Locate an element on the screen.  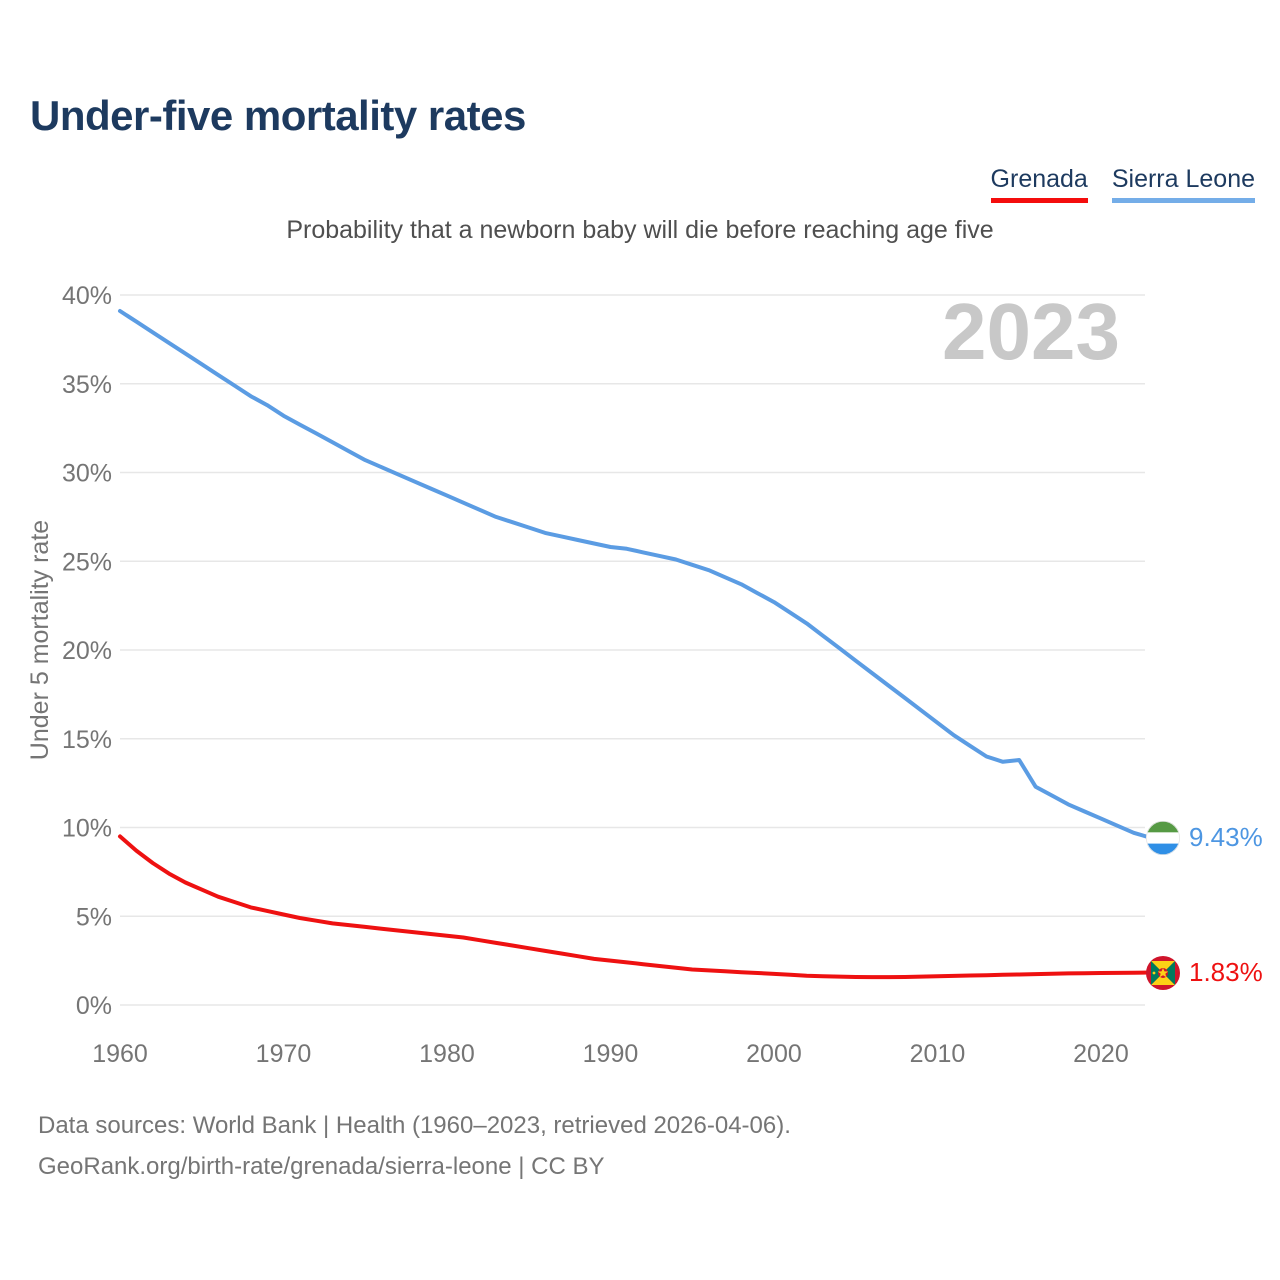
grenada-endpoint: 1.83% is located at coordinates (1204, 972).